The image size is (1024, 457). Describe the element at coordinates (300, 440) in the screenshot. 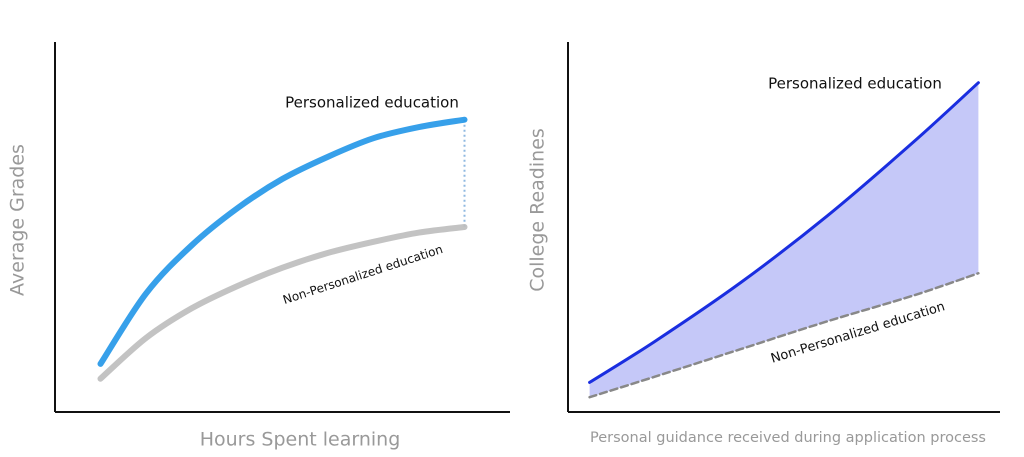

I see `x-axis-label: Hours Spent learning` at that location.